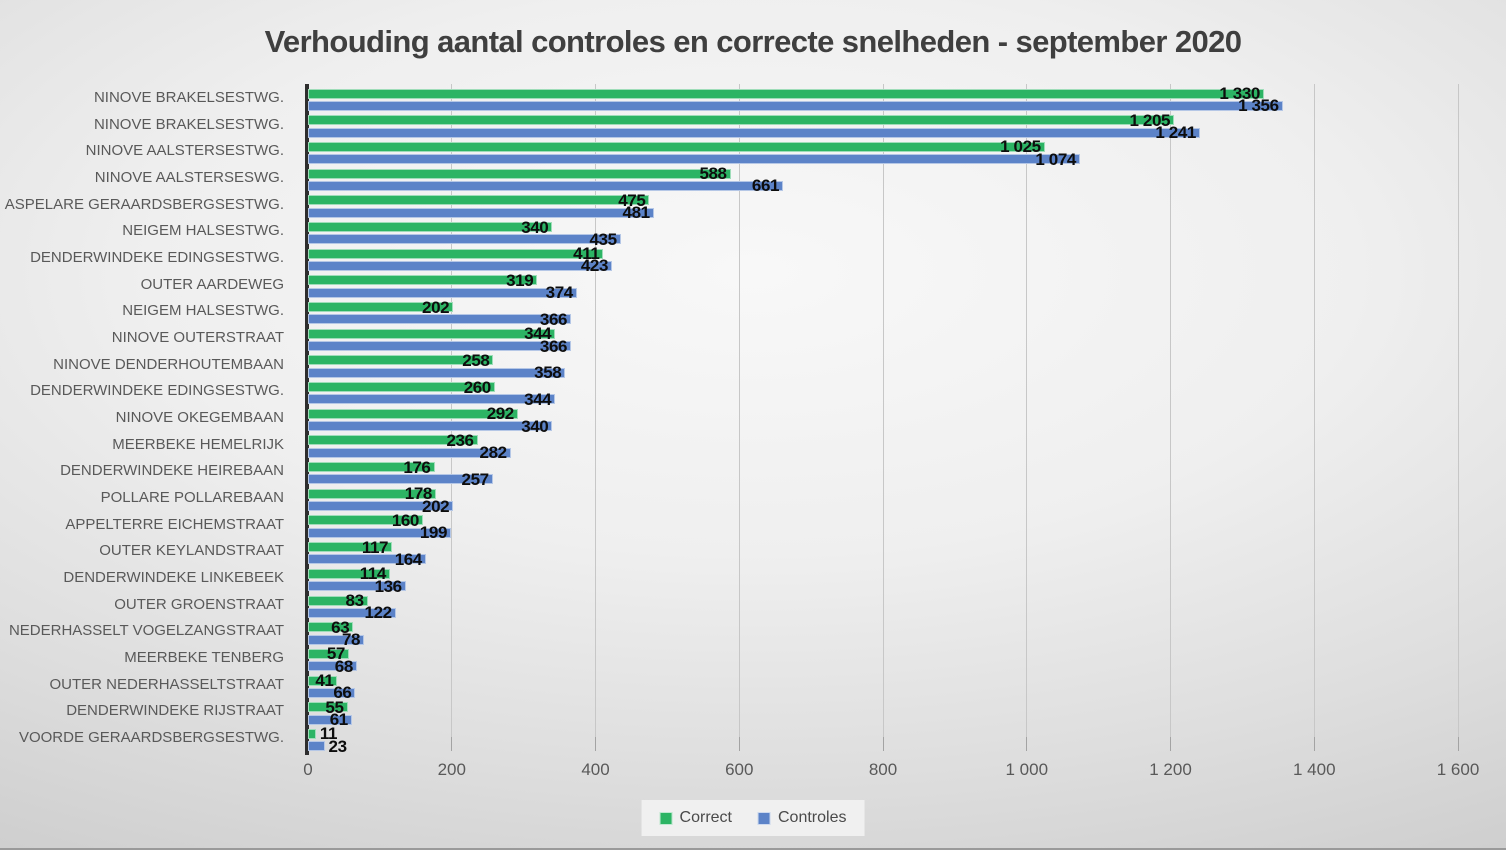 This screenshot has height=850, width=1506. I want to click on value-axis-zero-line, so click(307, 419).